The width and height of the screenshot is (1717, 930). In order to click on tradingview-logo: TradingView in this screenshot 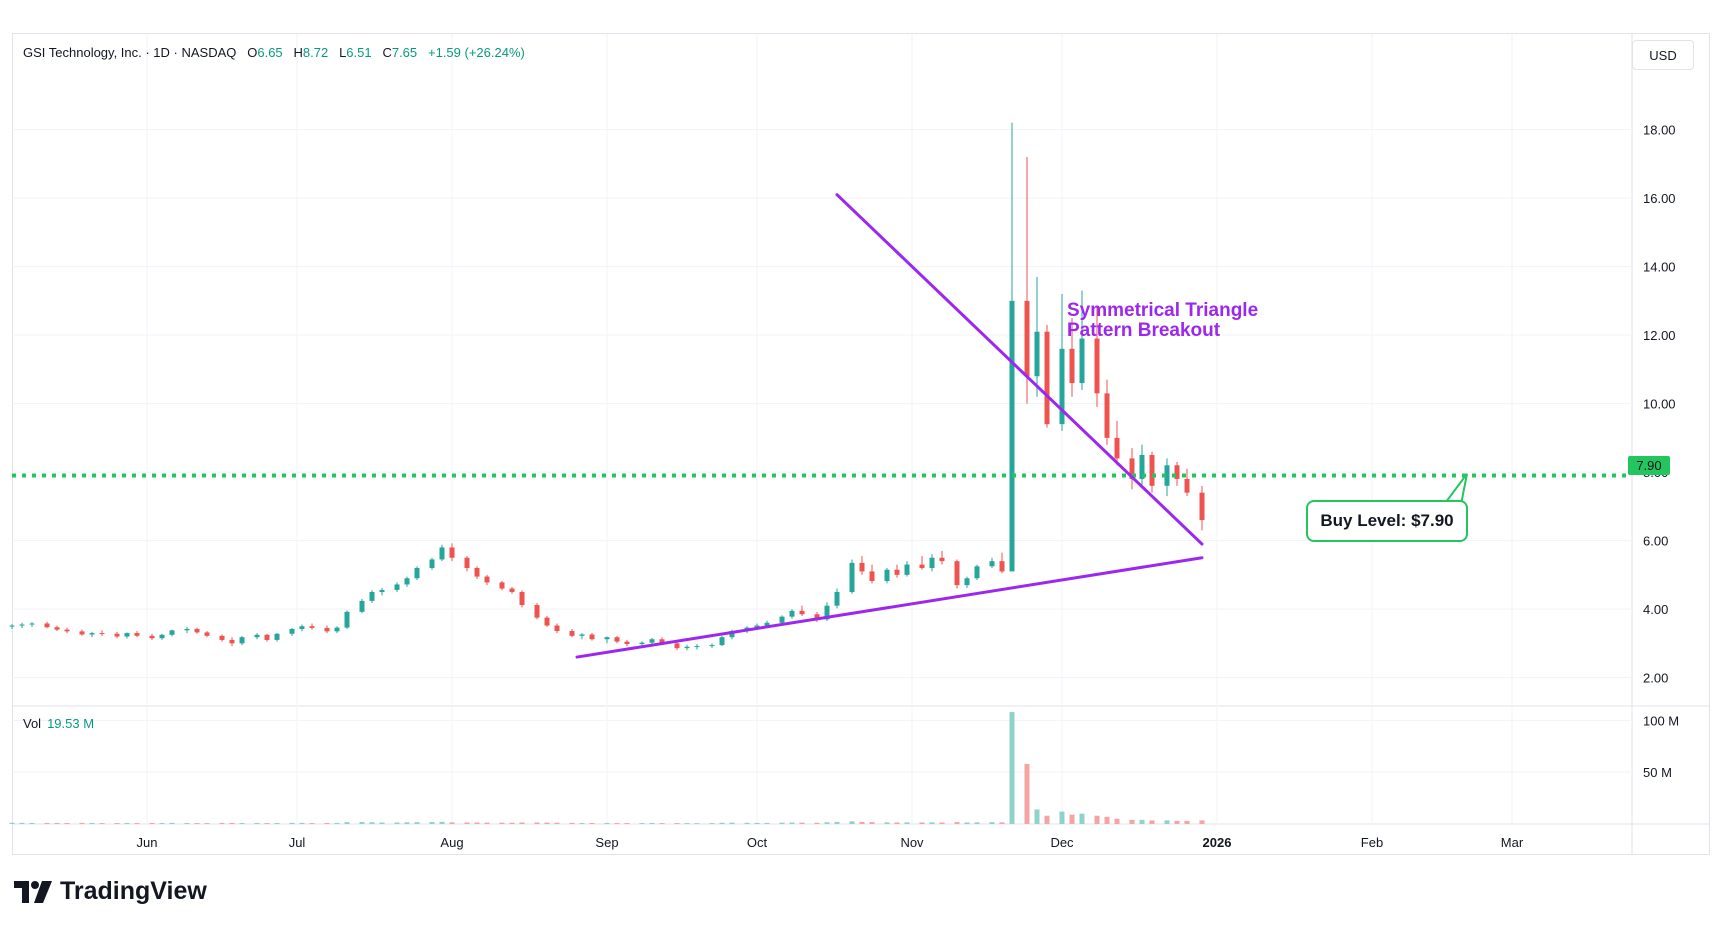, I will do `click(110, 891)`.